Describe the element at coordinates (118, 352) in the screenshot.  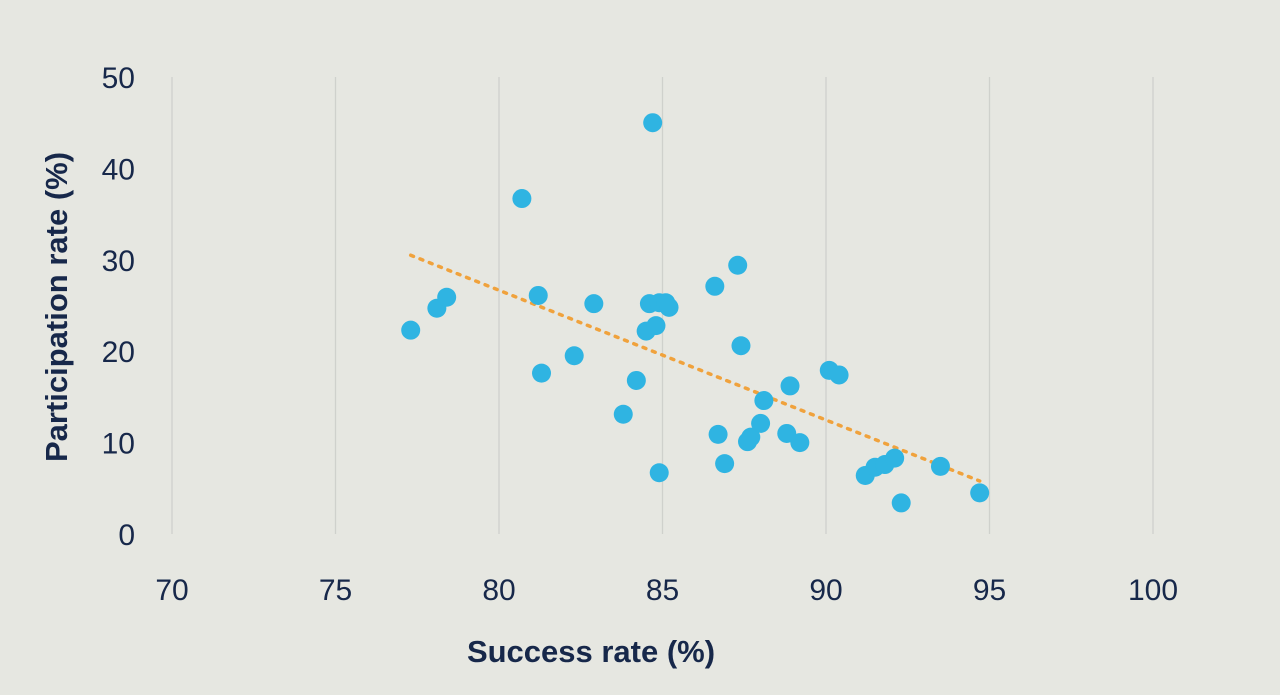
I see `y-tick-label: 20` at that location.